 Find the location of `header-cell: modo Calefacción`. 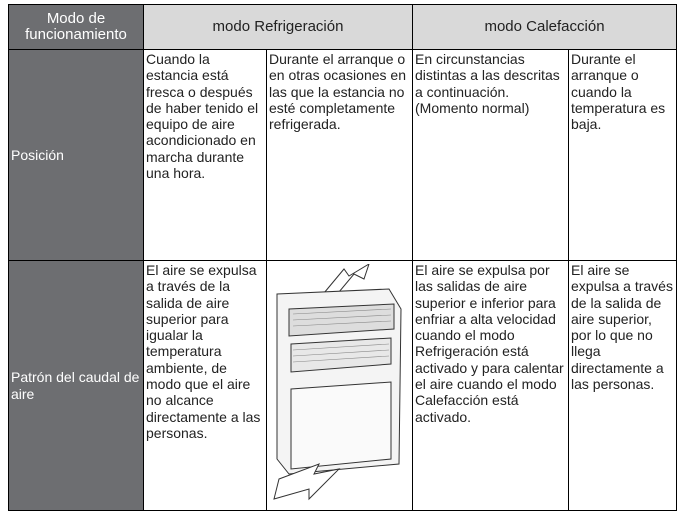

header-cell: modo Calefacción is located at coordinates (544, 27).